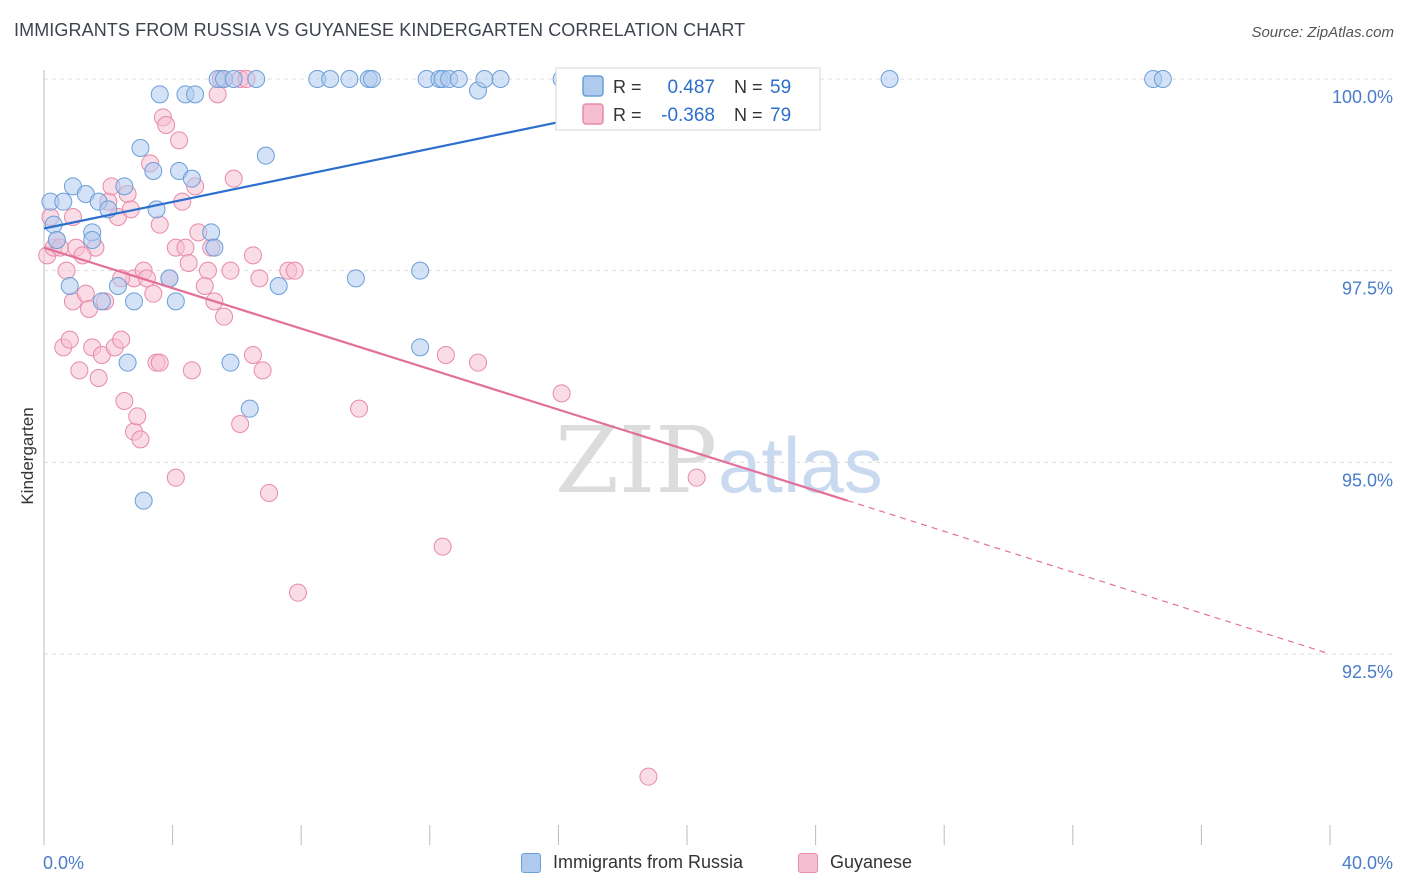  I want to click on watermark-atlas: atlas, so click(800, 465).